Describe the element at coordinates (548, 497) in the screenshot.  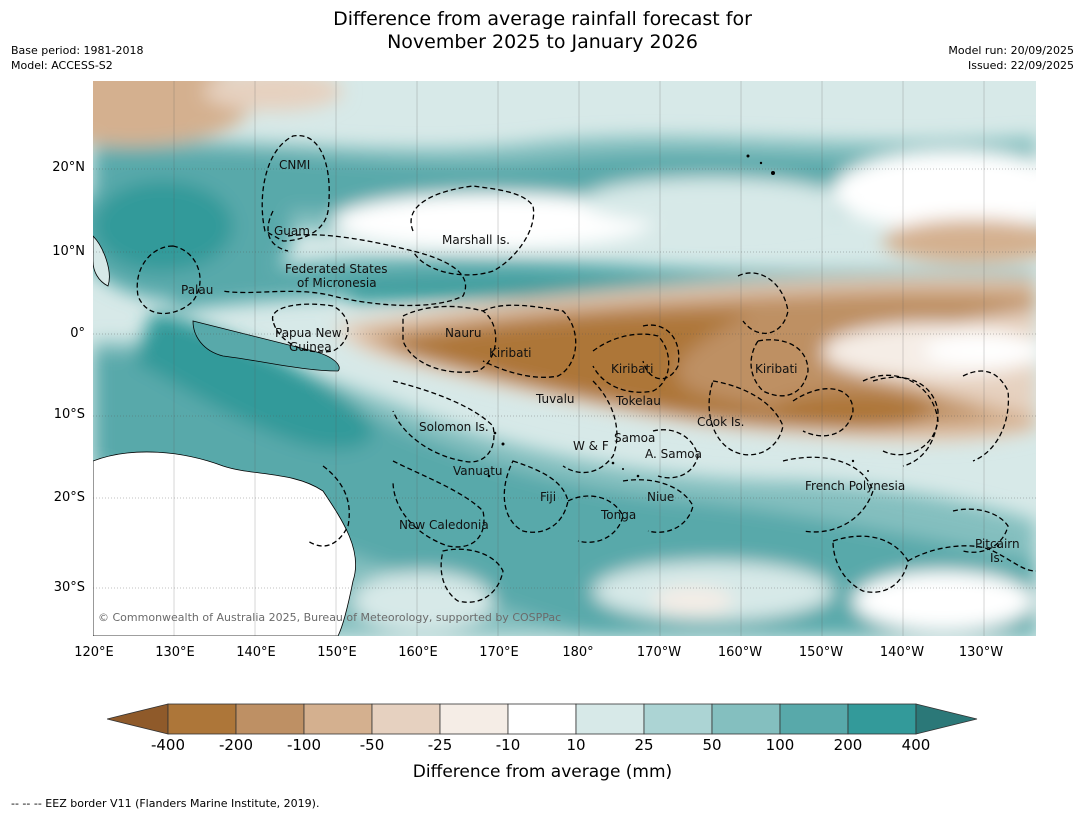
I see `label-fiji: Fiji` at that location.